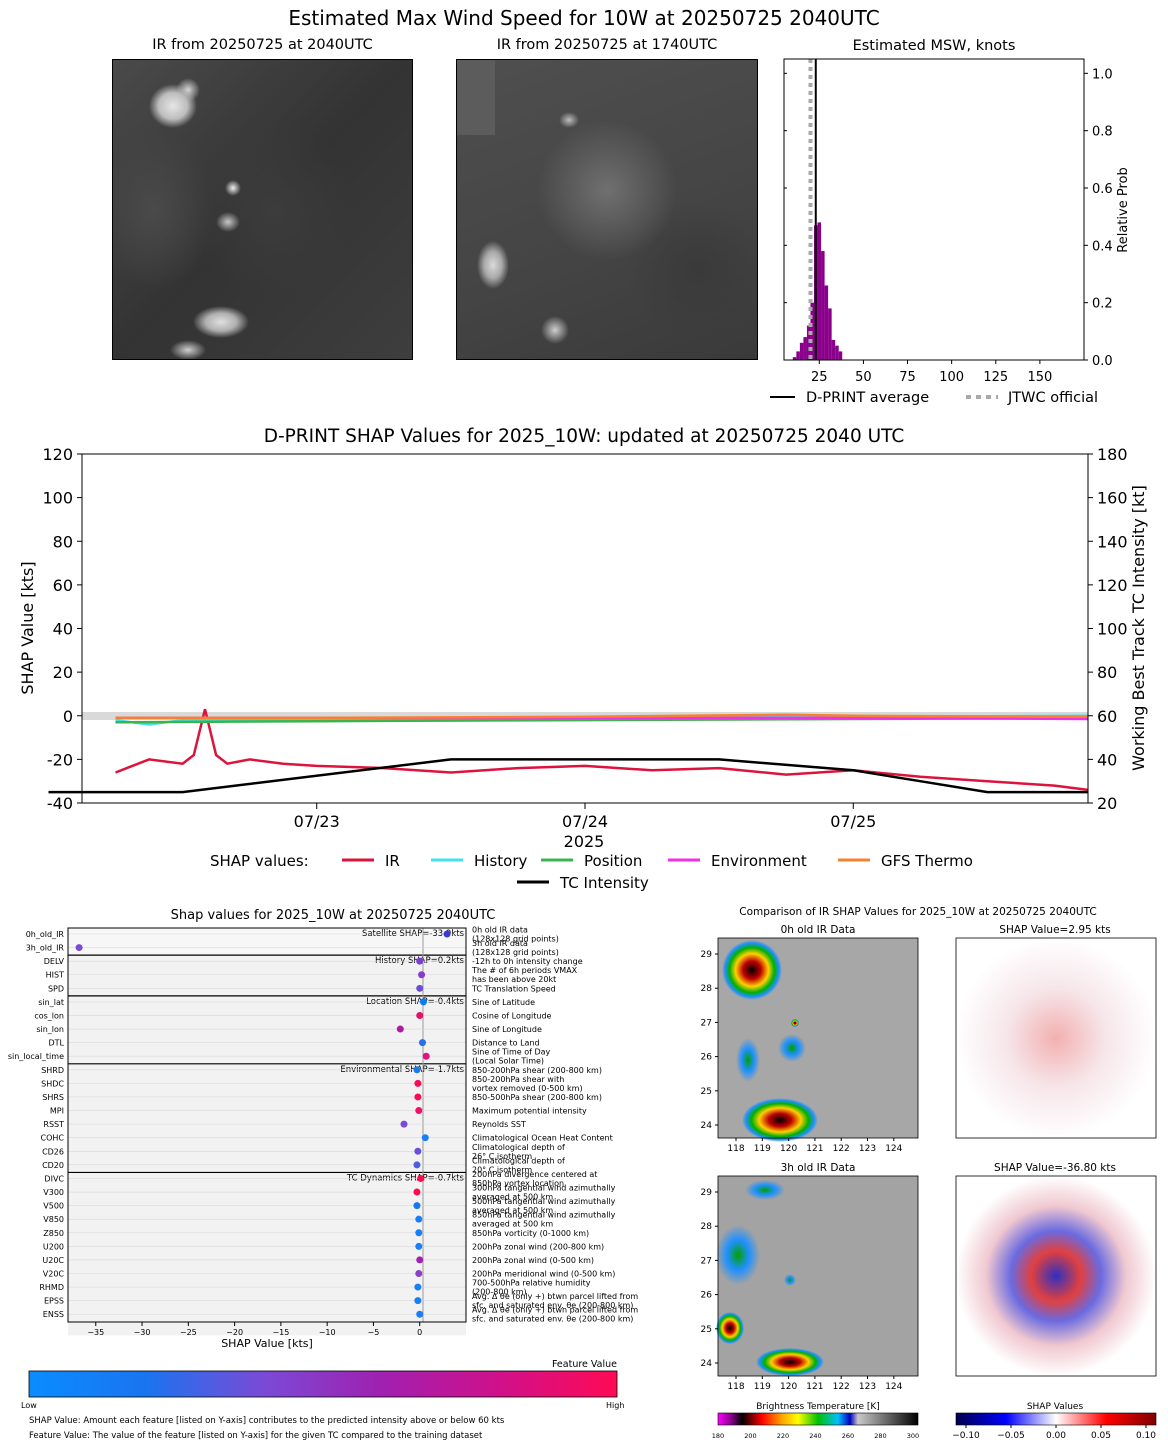 This screenshot has height=1446, width=1168. What do you see at coordinates (53, 1165) in the screenshot?
I see `feature-name: CD20` at bounding box center [53, 1165].